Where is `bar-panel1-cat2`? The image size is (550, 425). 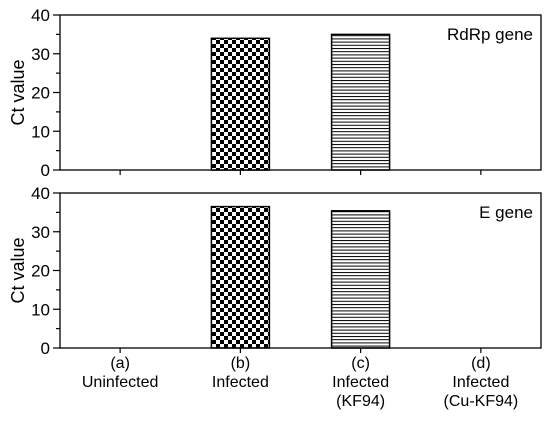
bar-panel1-cat2 is located at coordinates (240, 104).